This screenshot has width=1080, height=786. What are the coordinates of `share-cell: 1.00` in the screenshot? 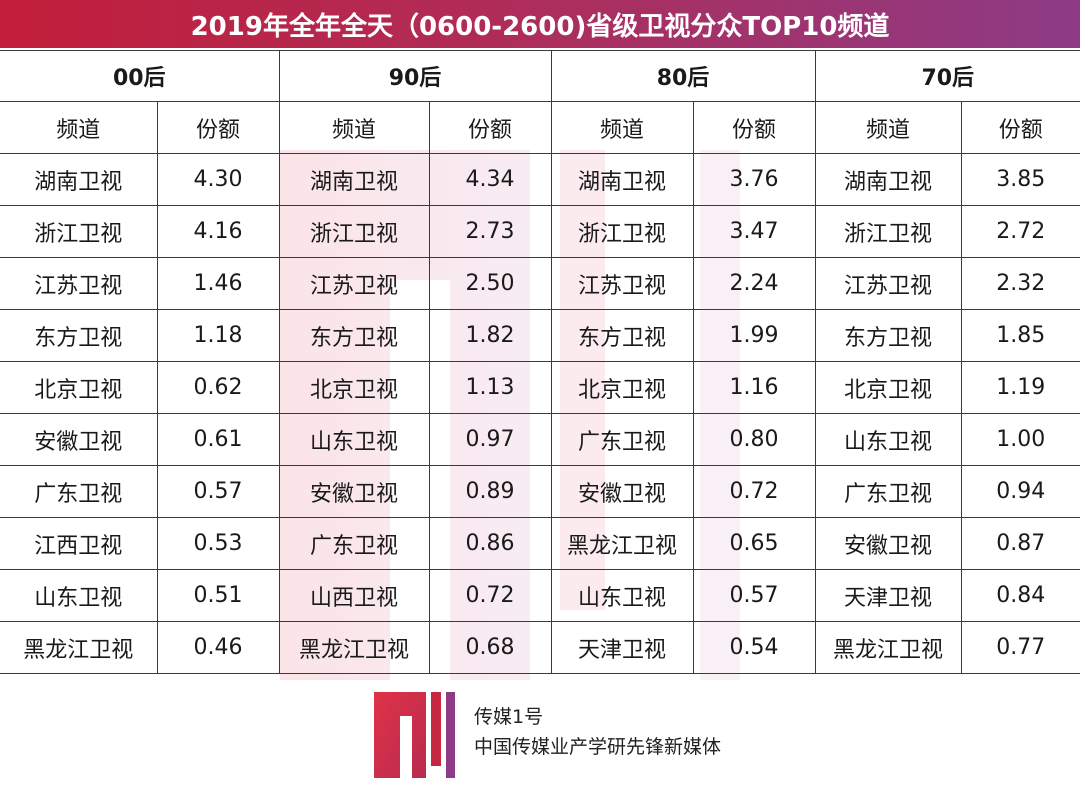 It's located at (1020, 439).